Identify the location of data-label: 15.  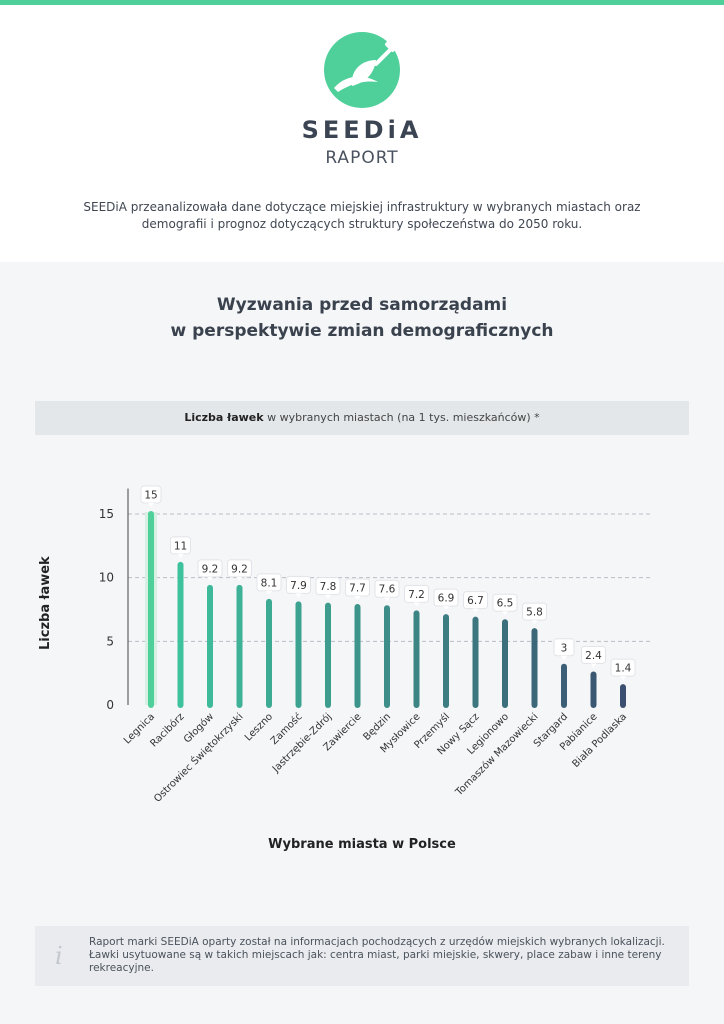
(150, 496).